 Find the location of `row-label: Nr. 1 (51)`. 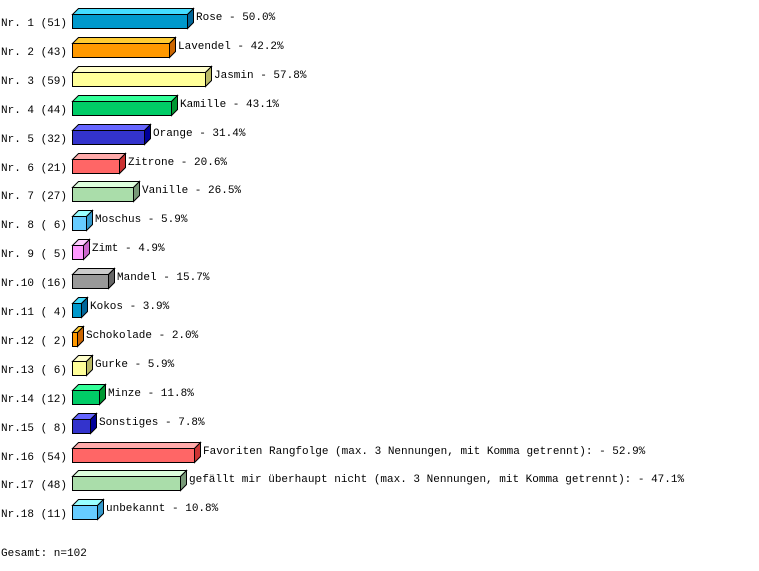

row-label: Nr. 1 (51) is located at coordinates (34, 24).